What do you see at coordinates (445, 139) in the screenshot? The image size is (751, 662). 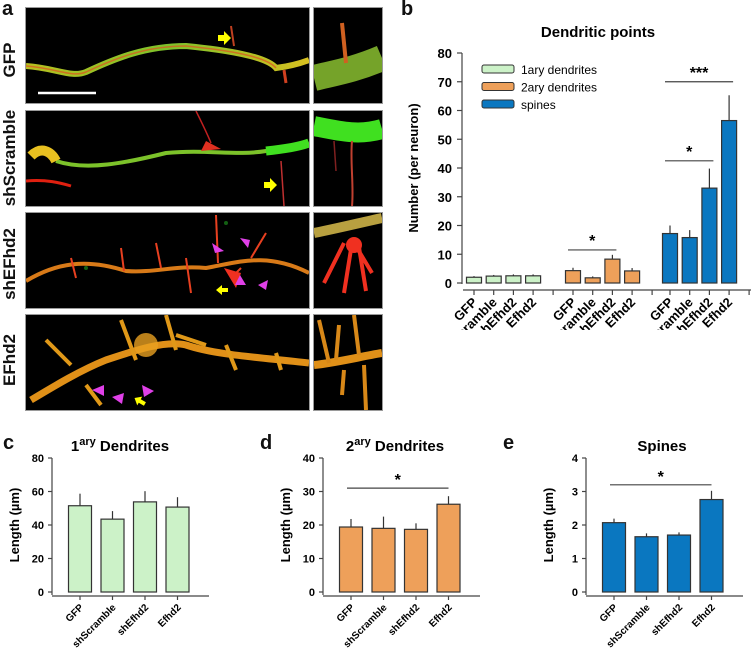 I see `y-tick-label: 50` at bounding box center [445, 139].